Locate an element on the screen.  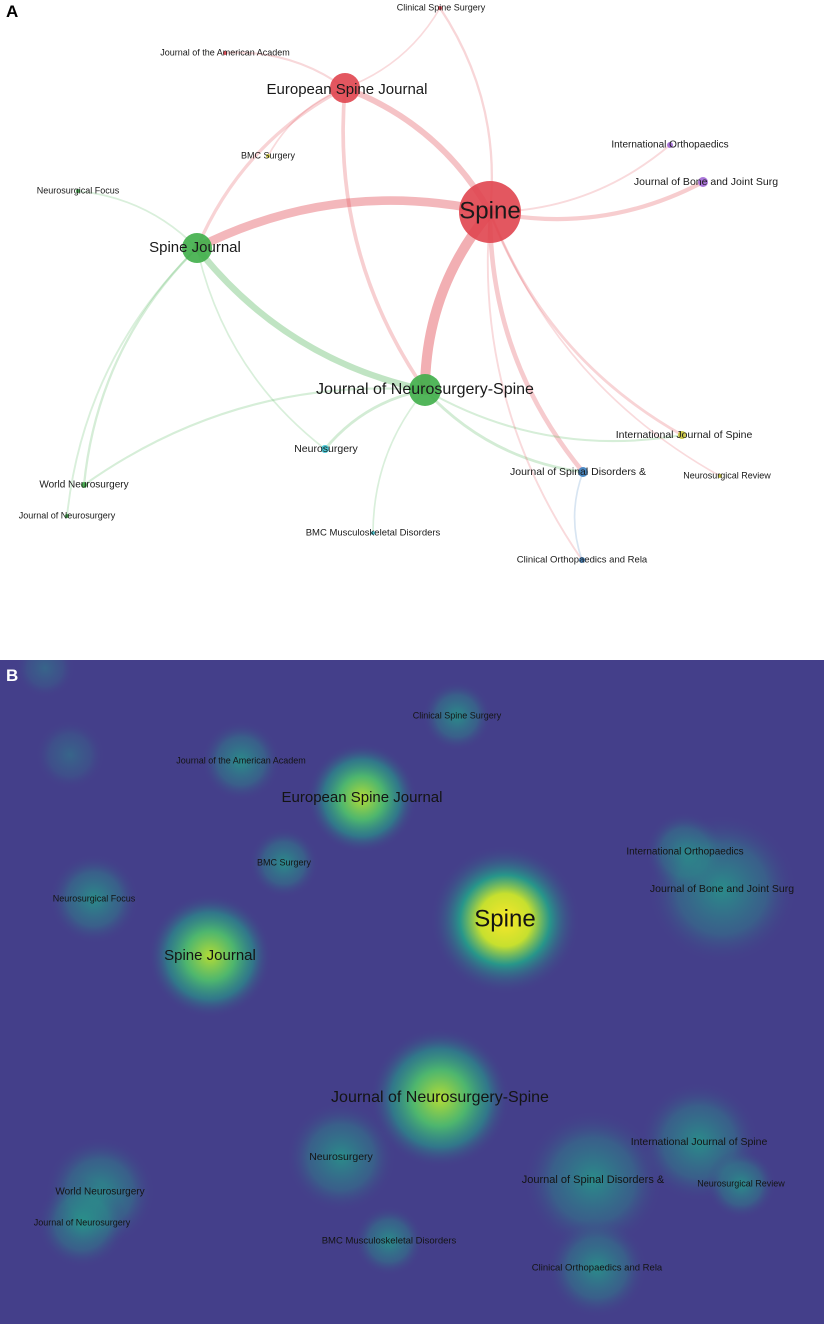
density-label-neuro: Neurosurgery is located at coordinates (341, 1157).